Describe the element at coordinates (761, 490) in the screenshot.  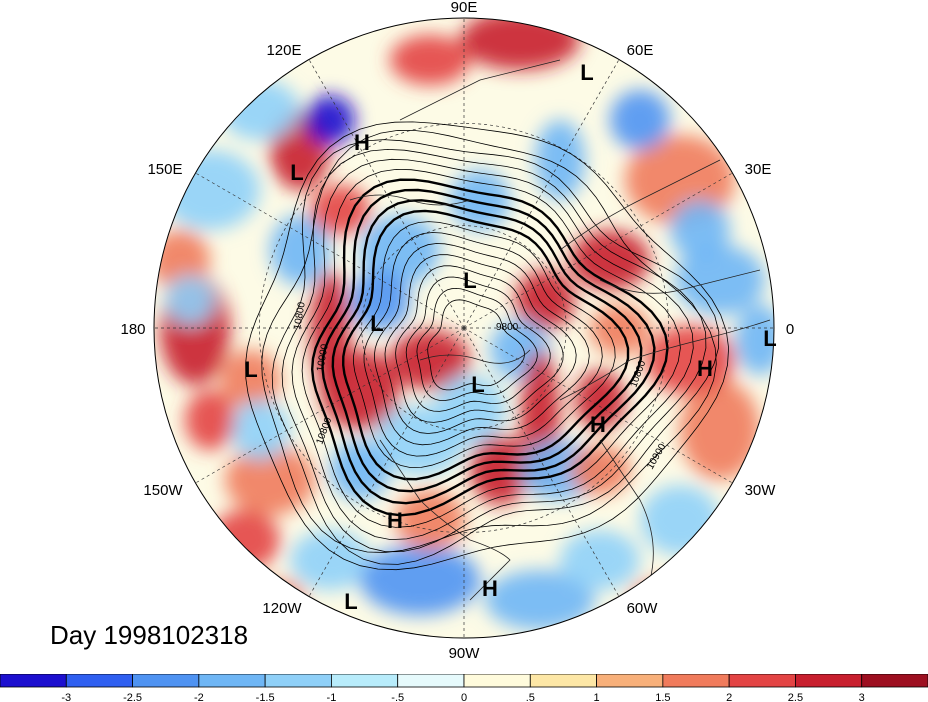
I see `lon-label-30w: 30W` at that location.